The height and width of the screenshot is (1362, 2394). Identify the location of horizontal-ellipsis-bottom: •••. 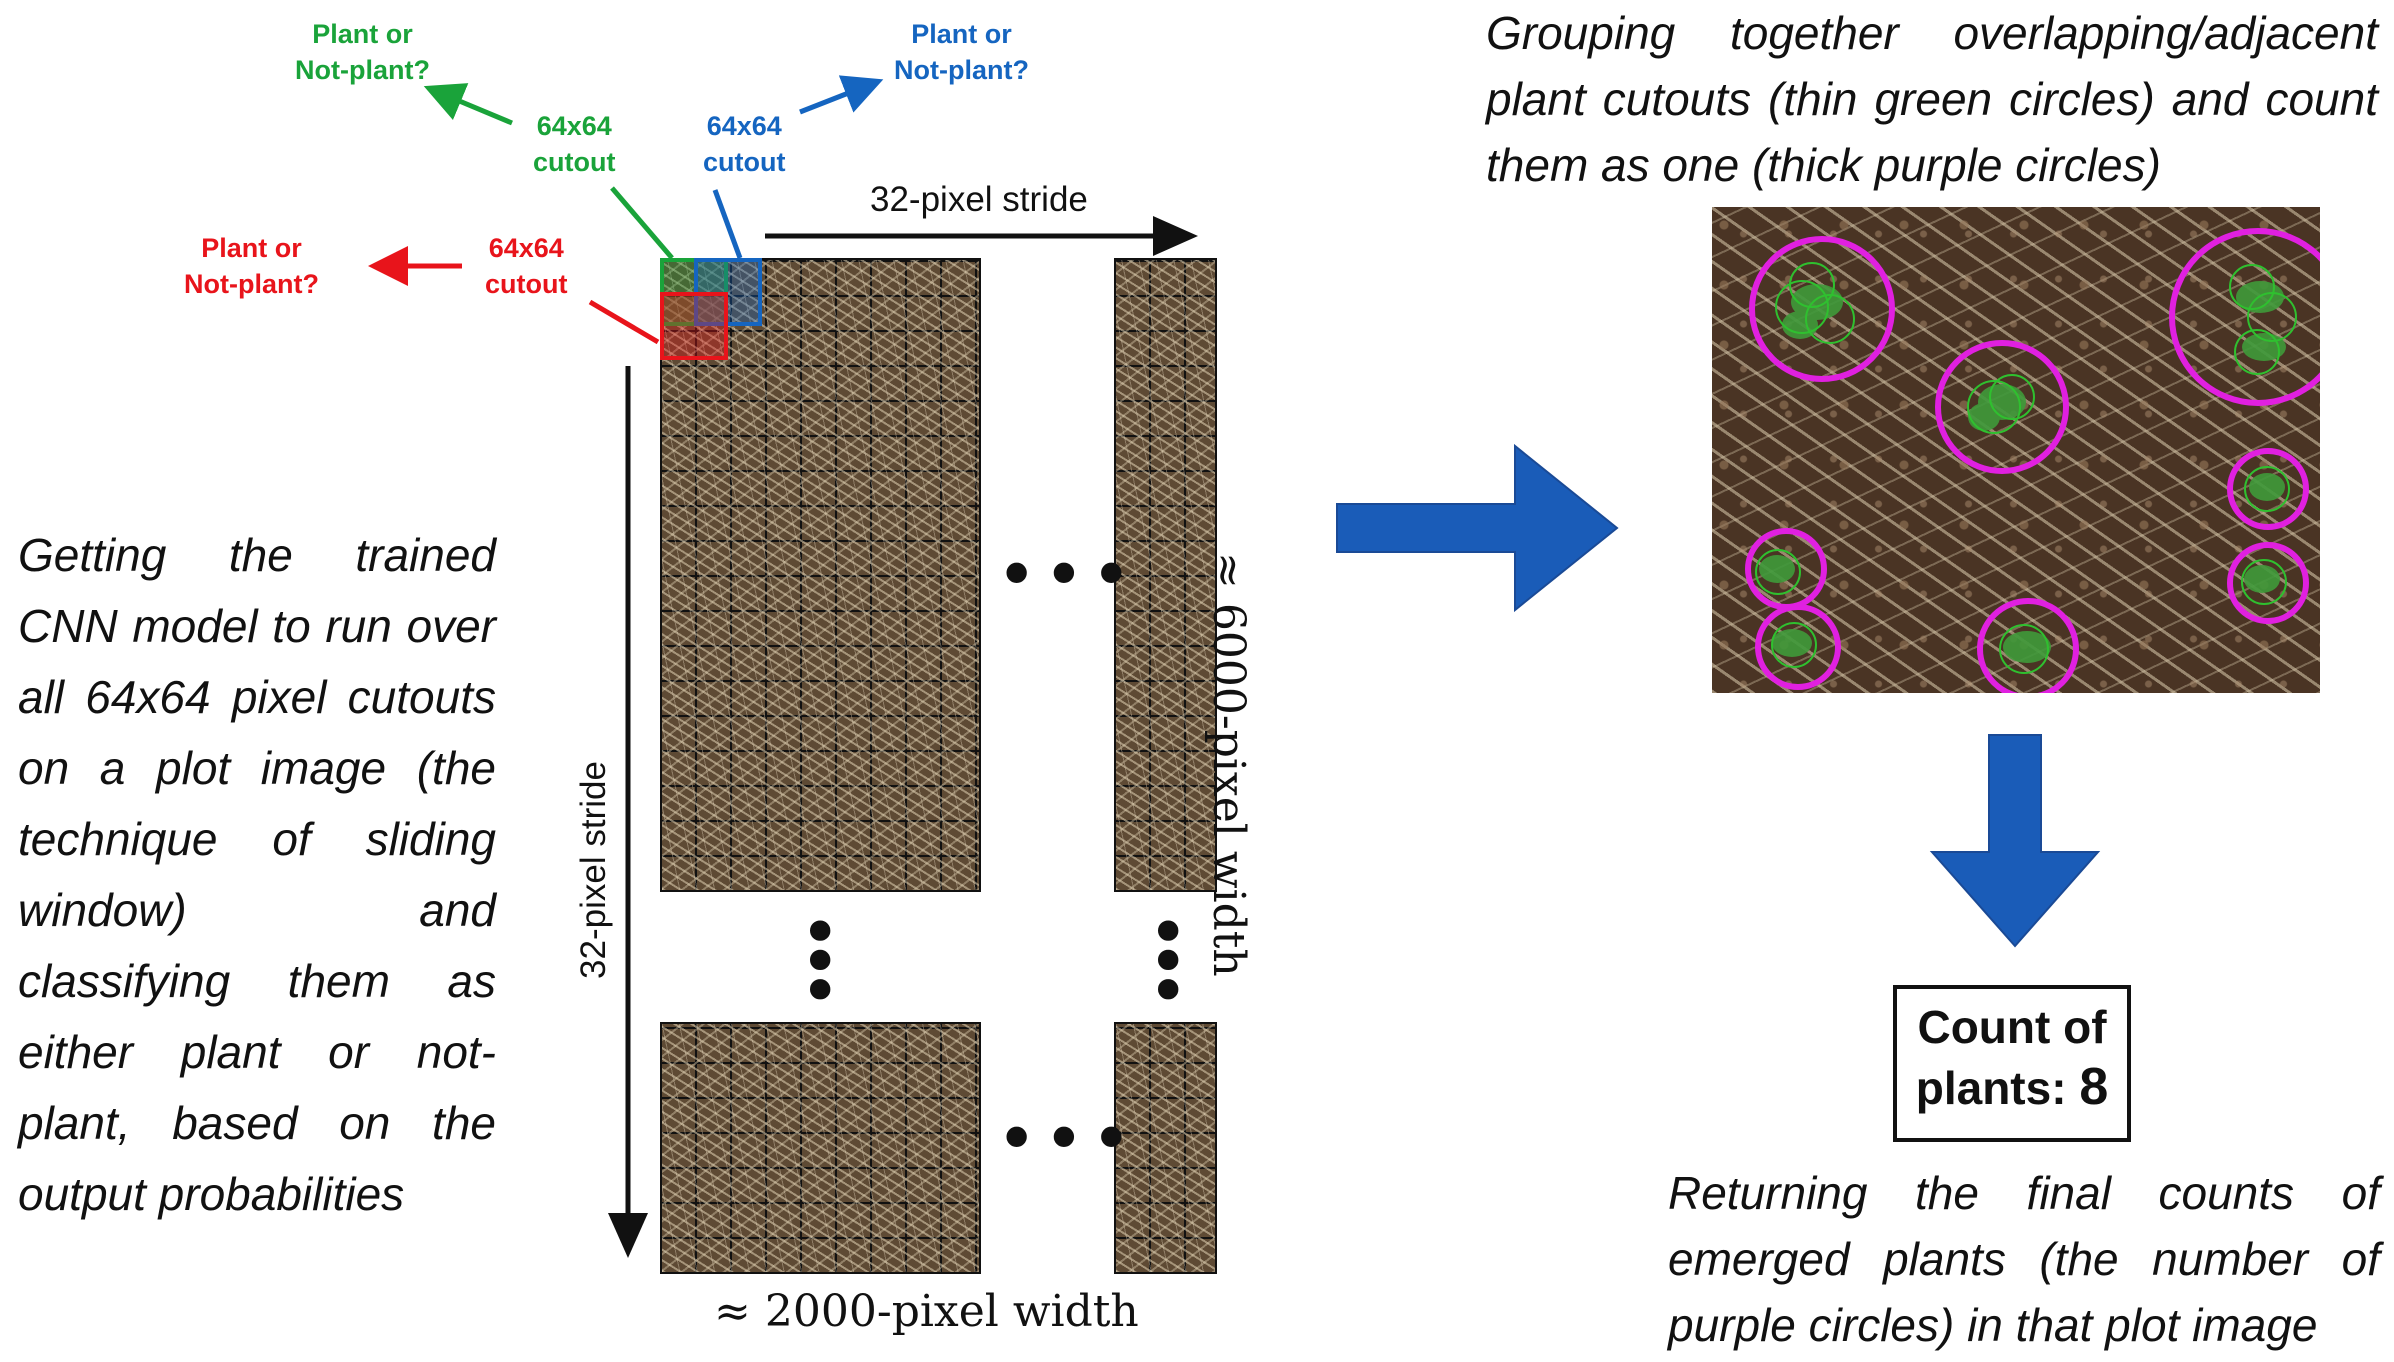
(1067, 1139).